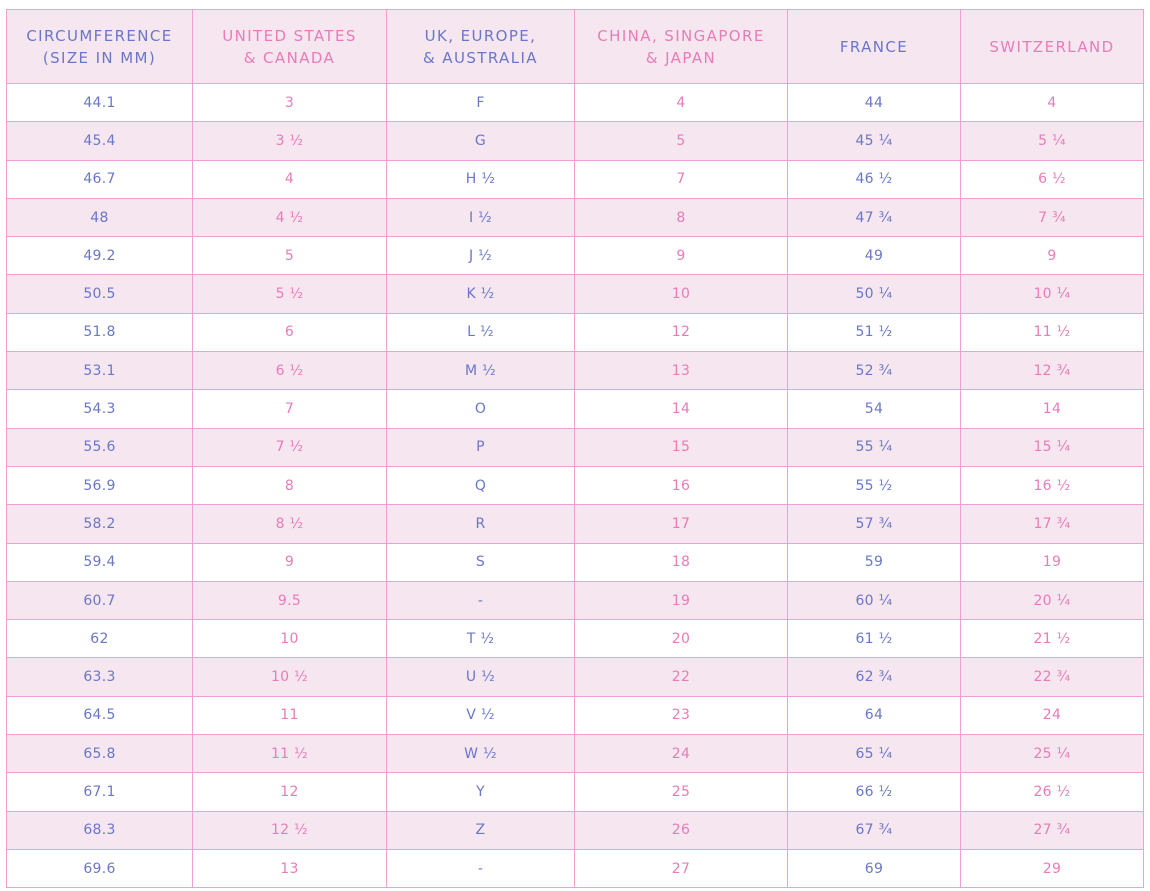  Describe the element at coordinates (289, 46) in the screenshot. I see `header-united-states-canada: UNITED STATES & CANADA` at that location.